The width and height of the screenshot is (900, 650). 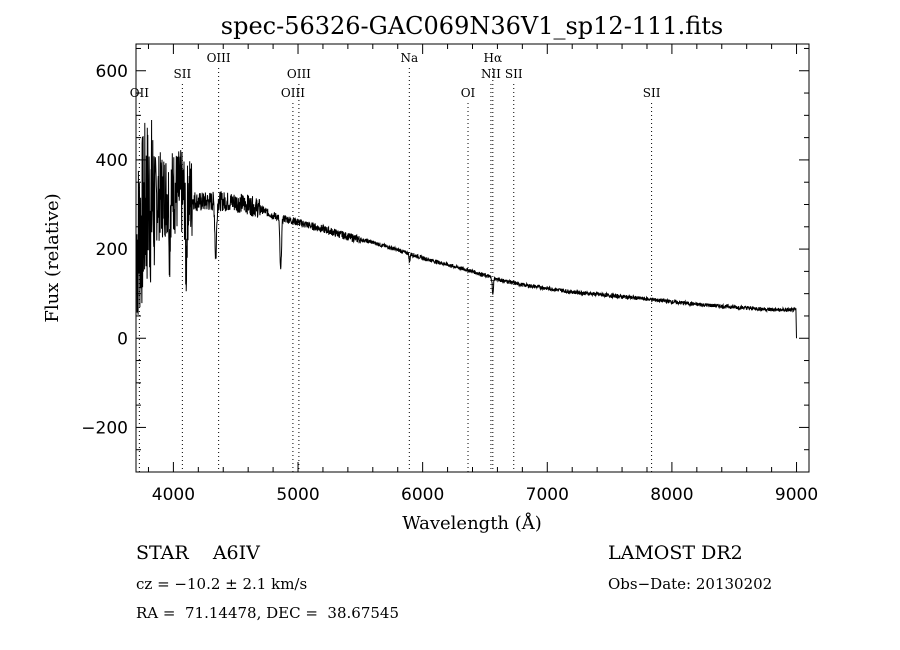 What do you see at coordinates (112, 161) in the screenshot?
I see `y-tick-label: 400` at bounding box center [112, 161].